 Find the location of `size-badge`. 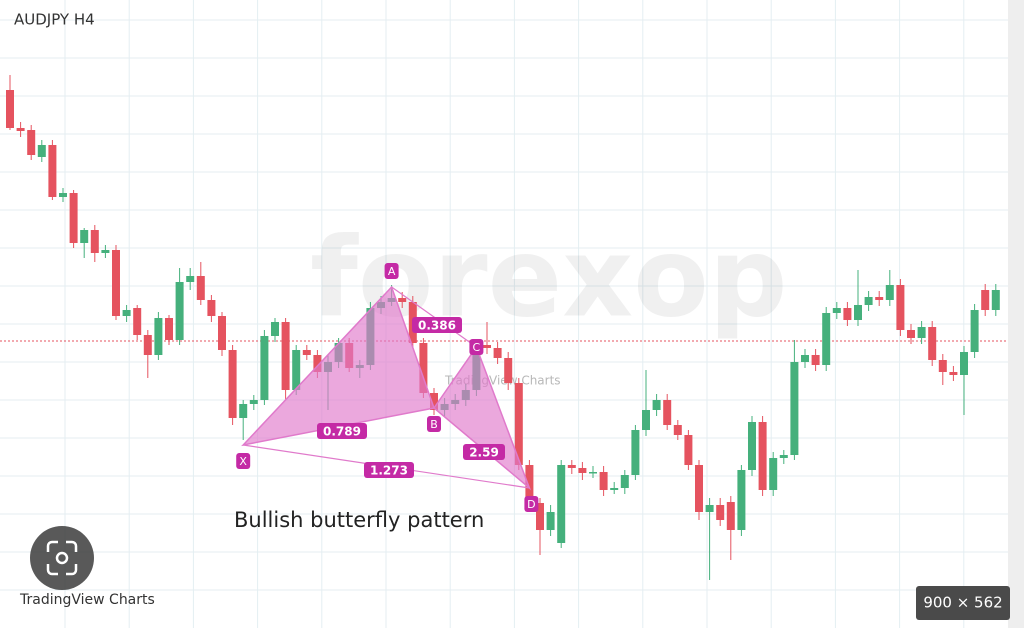

size-badge is located at coordinates (963, 603).